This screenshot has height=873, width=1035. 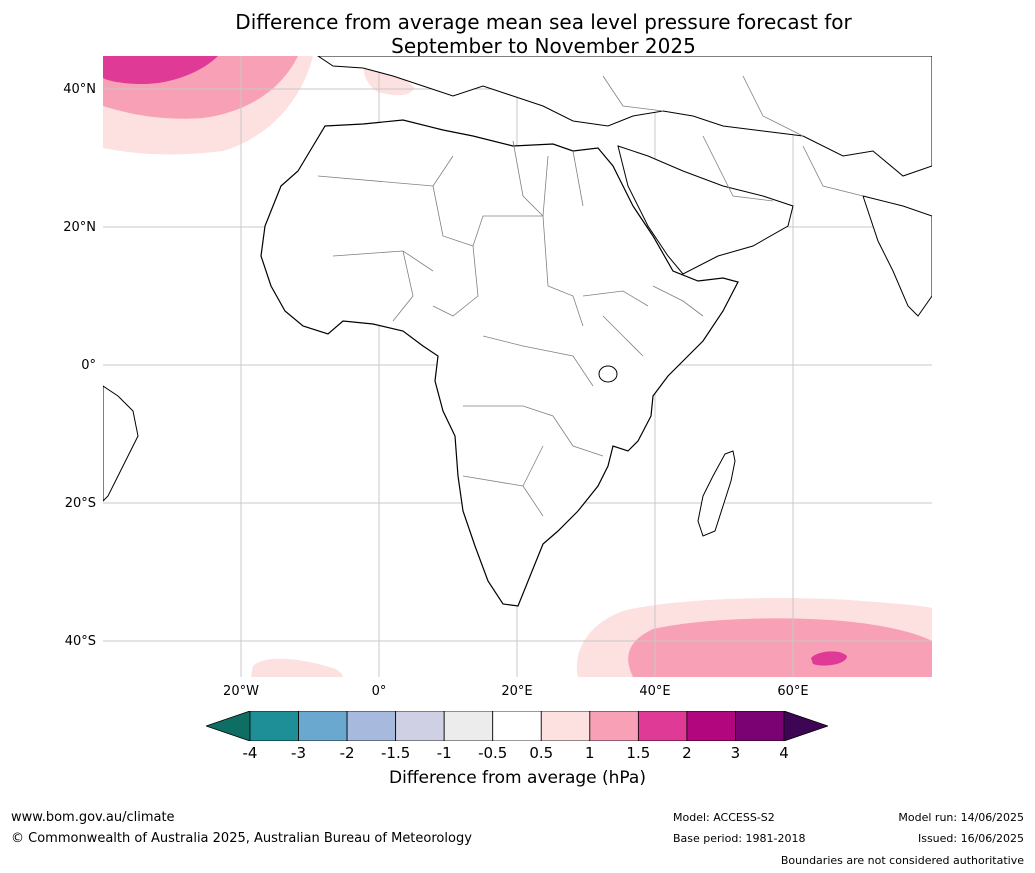 What do you see at coordinates (543, 46) in the screenshot?
I see `title-line-2: September to November 2025` at bounding box center [543, 46].